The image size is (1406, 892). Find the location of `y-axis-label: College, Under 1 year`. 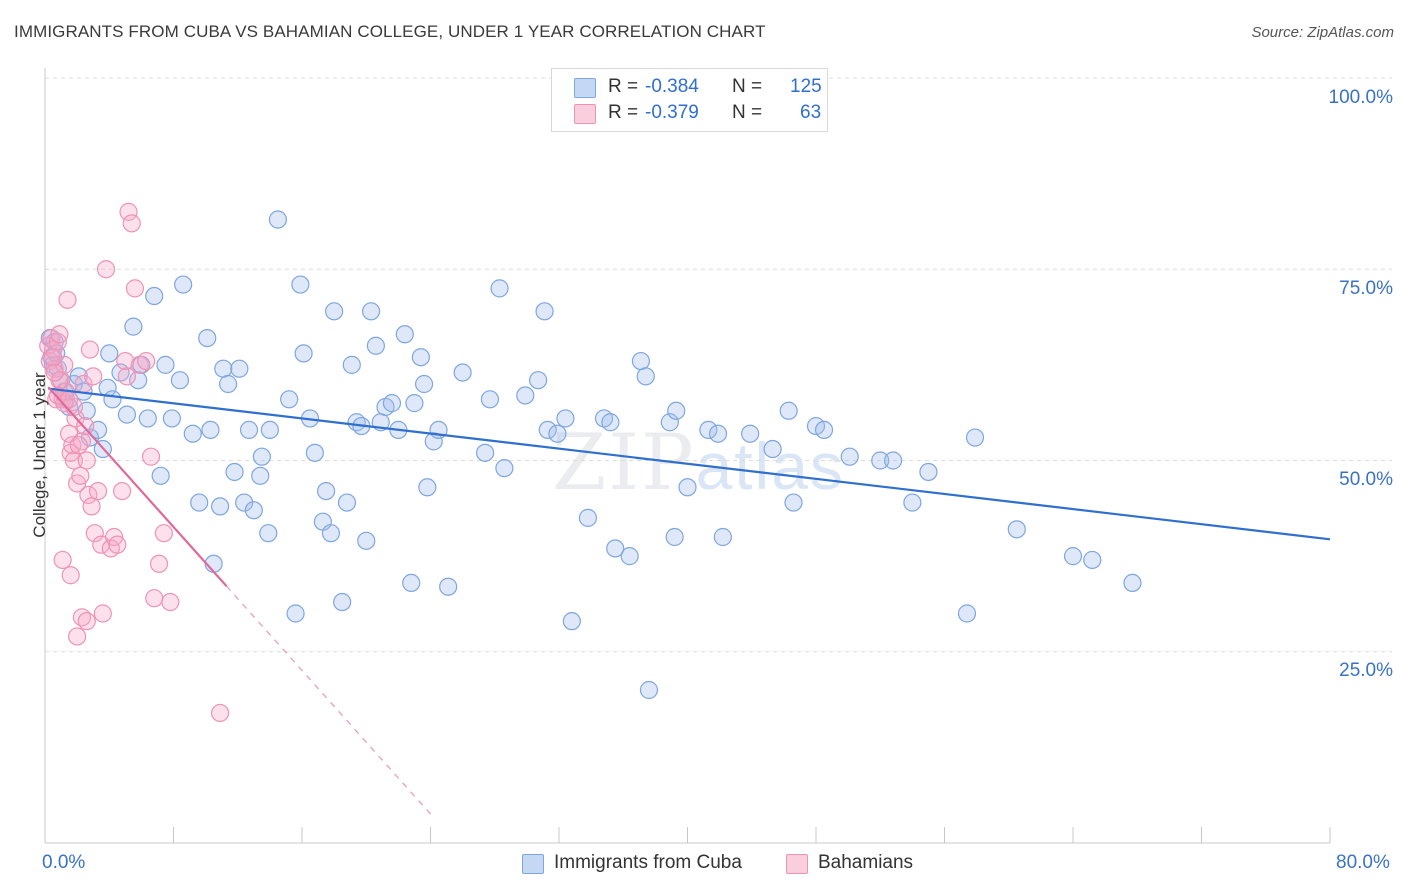

y-axis-label: College, Under 1 year is located at coordinates (39, 455).